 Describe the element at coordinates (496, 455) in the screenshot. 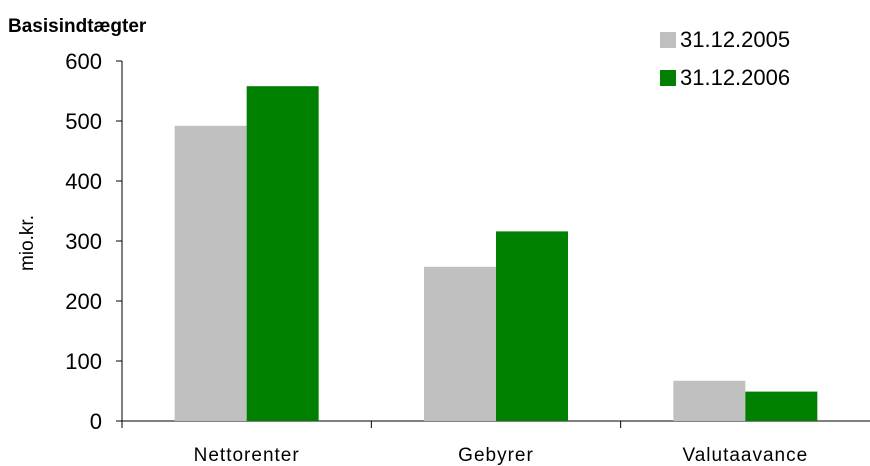

I see `x-tick-label: Gebyrer` at that location.